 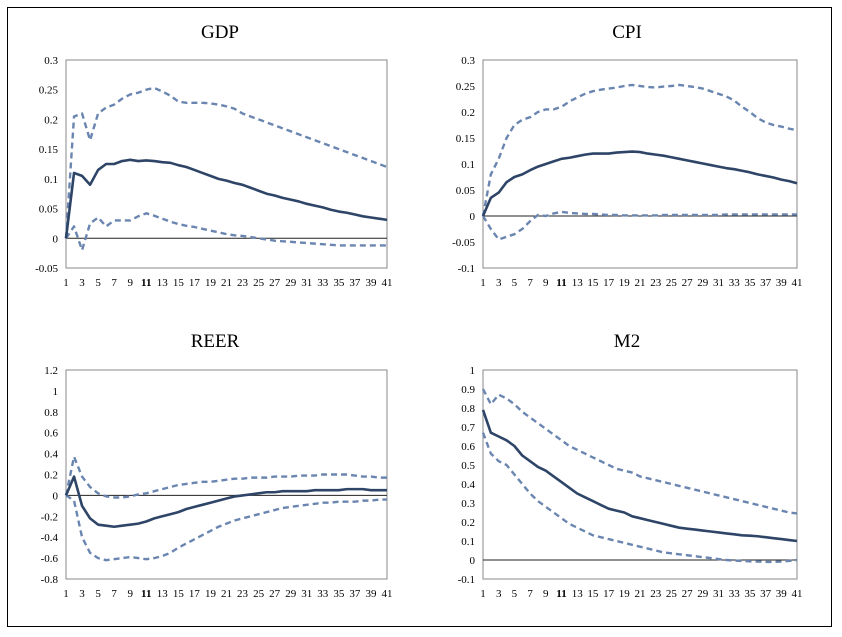 I want to click on response-line-gdp, so click(x=226, y=198).